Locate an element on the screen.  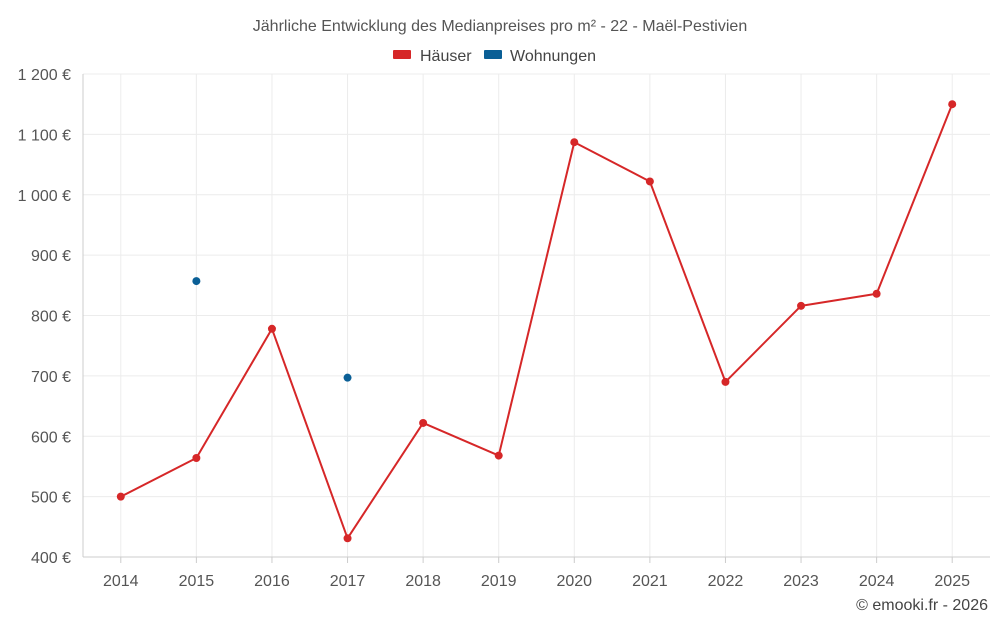
legend-label-haeuser: Häuser is located at coordinates (446, 56).